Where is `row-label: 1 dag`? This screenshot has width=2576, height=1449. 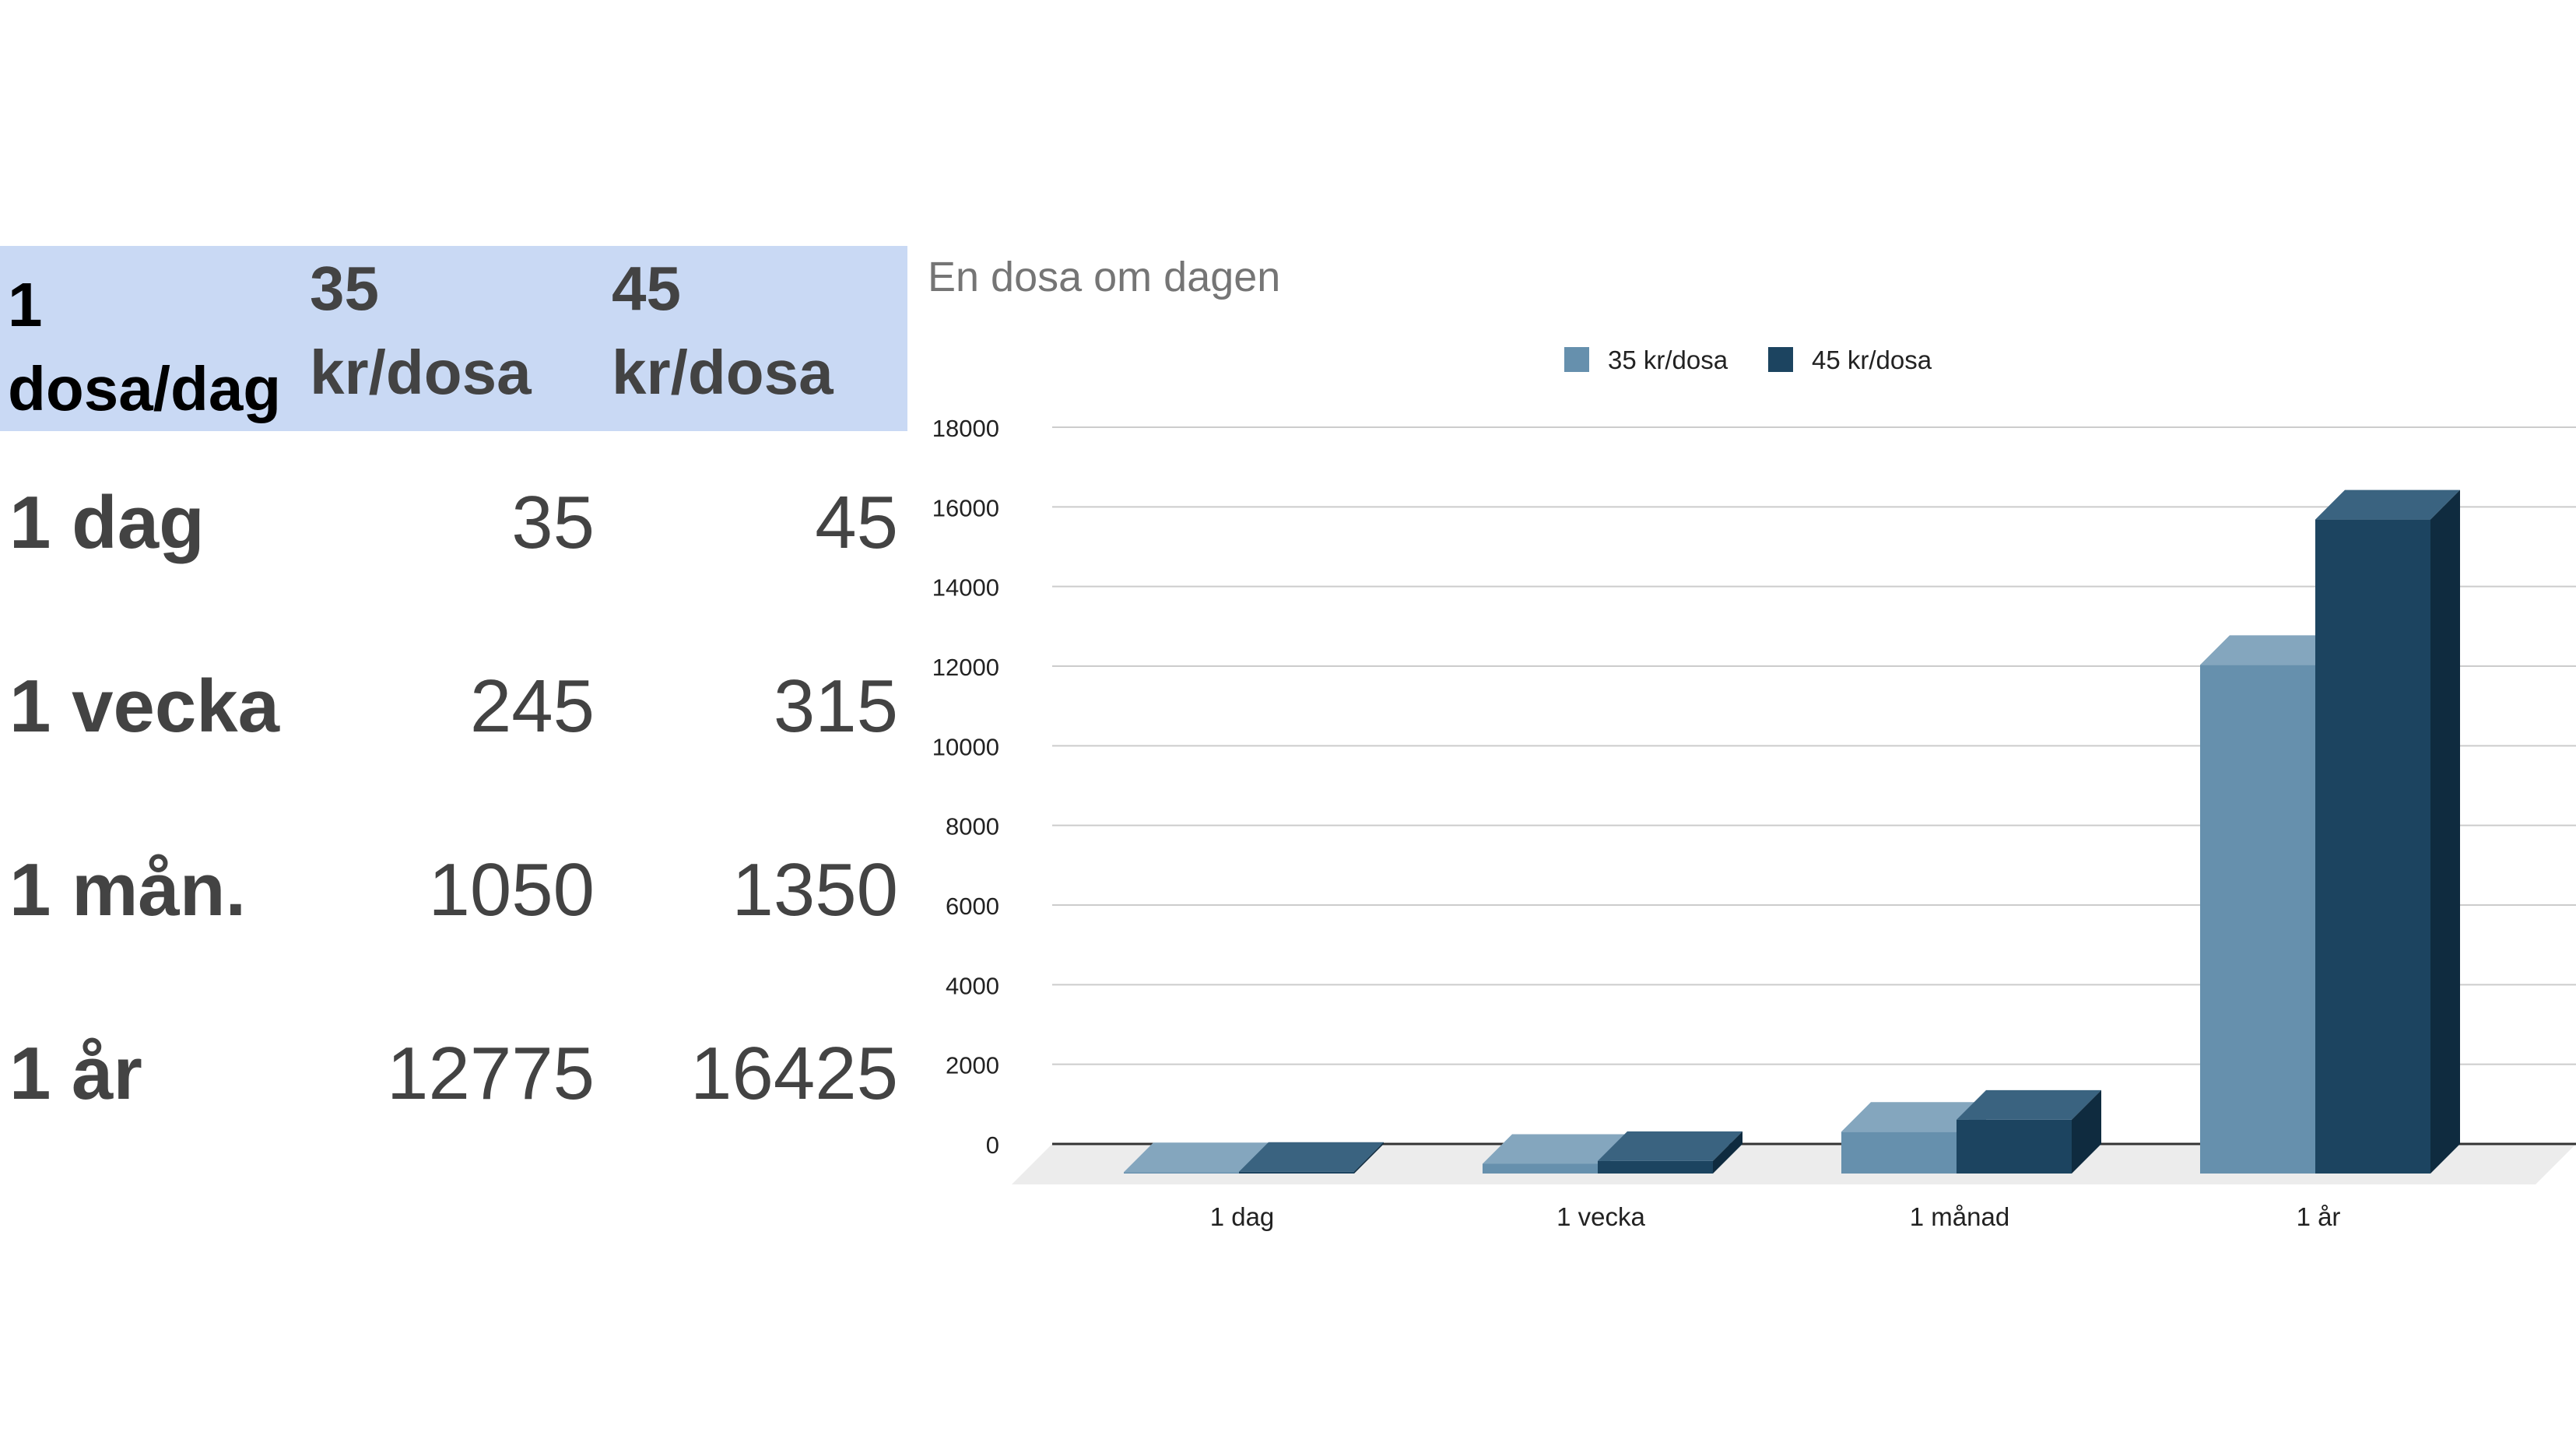 row-label: 1 dag is located at coordinates (107, 522).